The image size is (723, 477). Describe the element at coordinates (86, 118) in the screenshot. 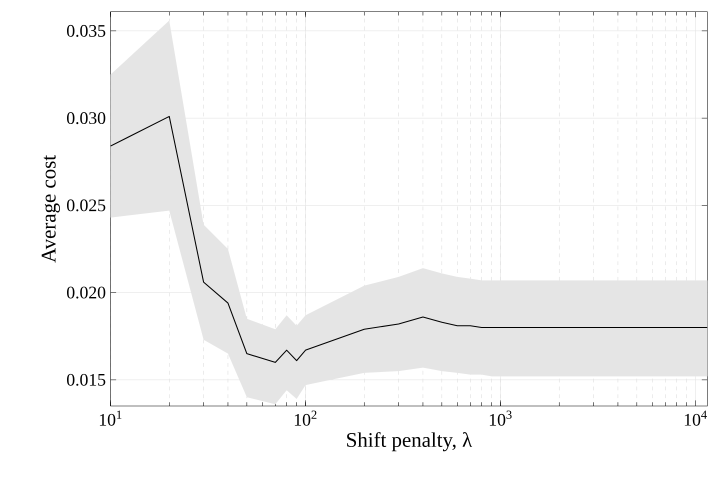

I see `y-tick-label: 0.030` at that location.